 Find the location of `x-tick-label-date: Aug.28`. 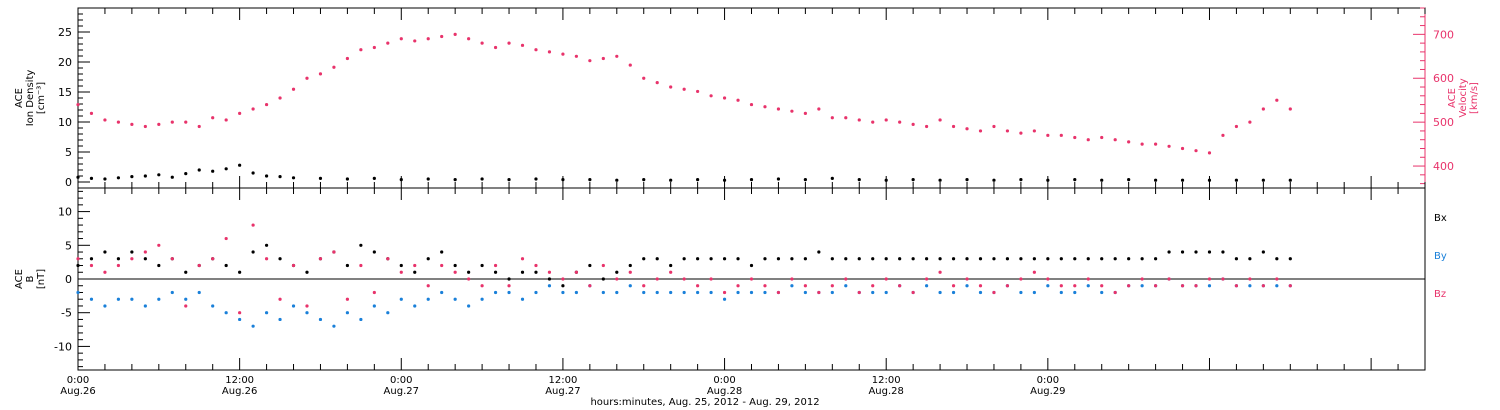

x-tick-label-date: Aug.28 is located at coordinates (885, 391).